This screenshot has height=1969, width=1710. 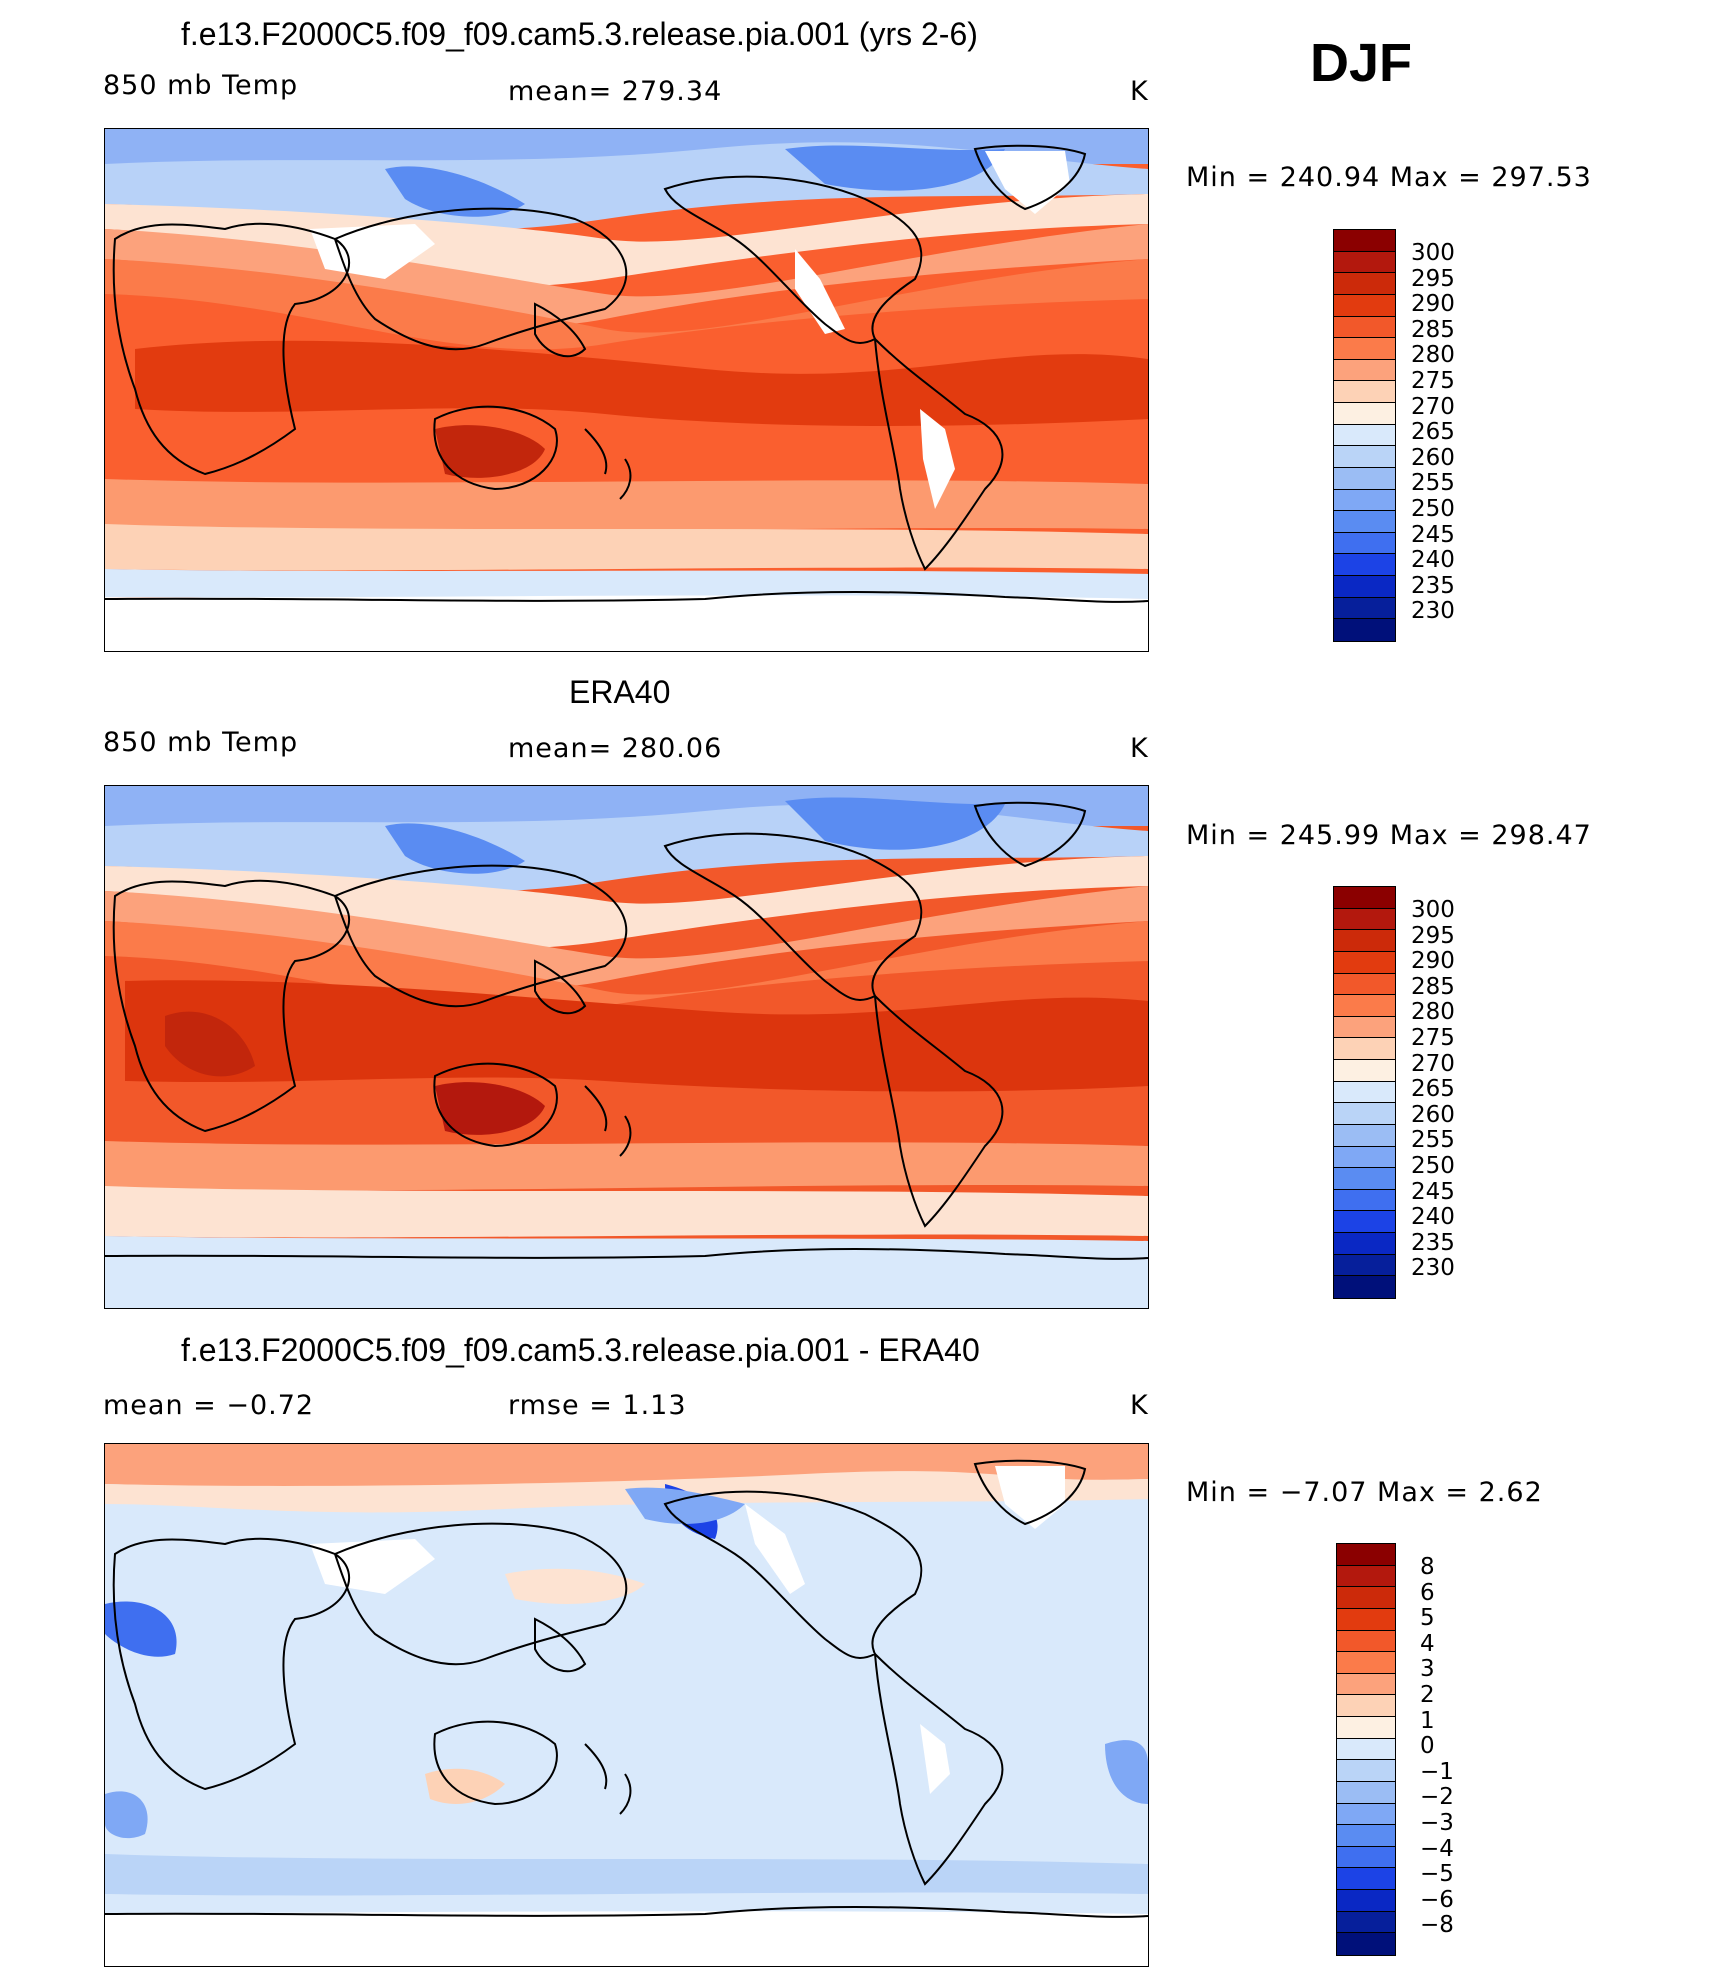 I want to click on panel-1-colorbar, so click(x=1364, y=435).